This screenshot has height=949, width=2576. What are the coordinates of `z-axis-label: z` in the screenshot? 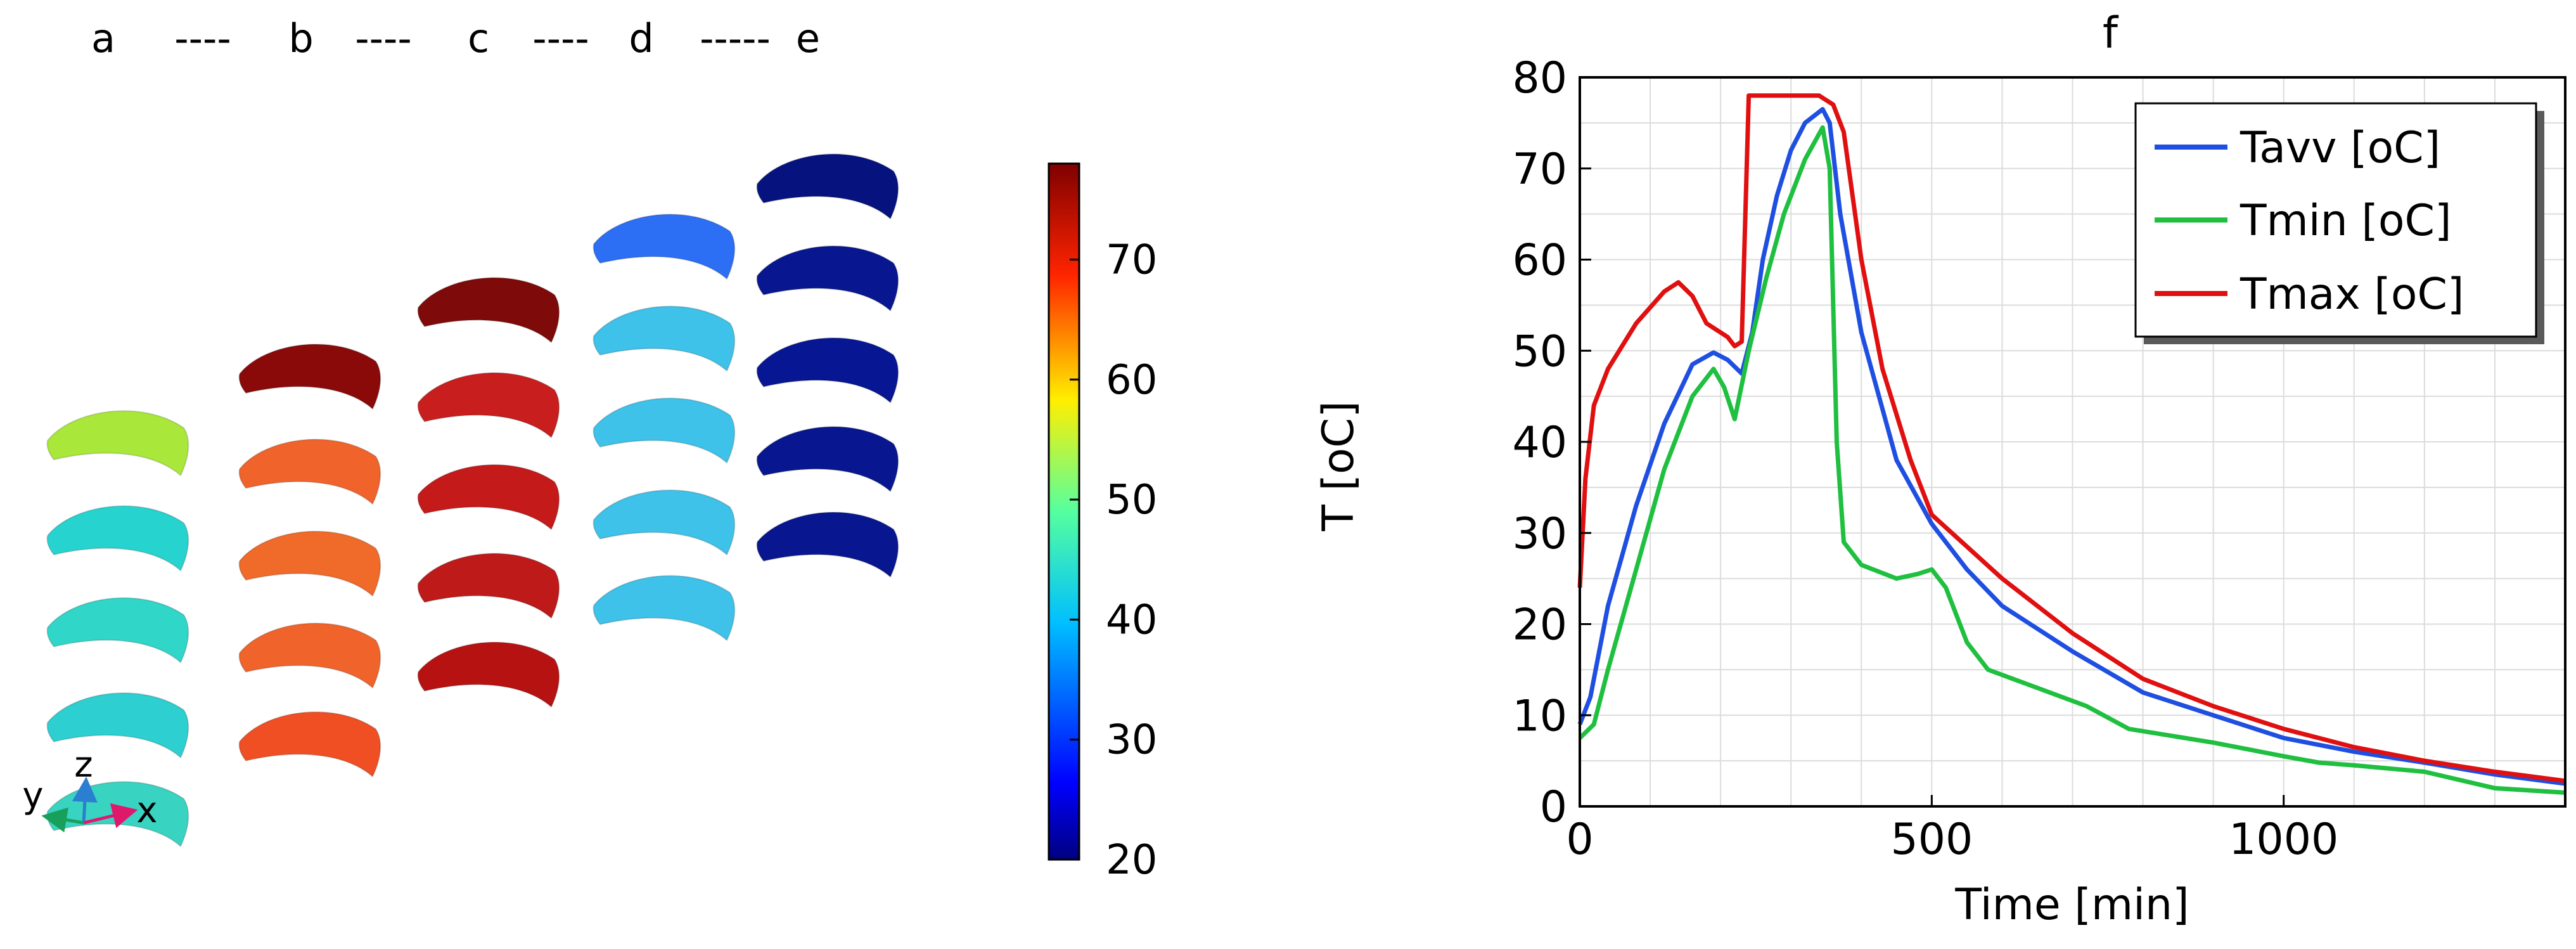 It's located at (83, 765).